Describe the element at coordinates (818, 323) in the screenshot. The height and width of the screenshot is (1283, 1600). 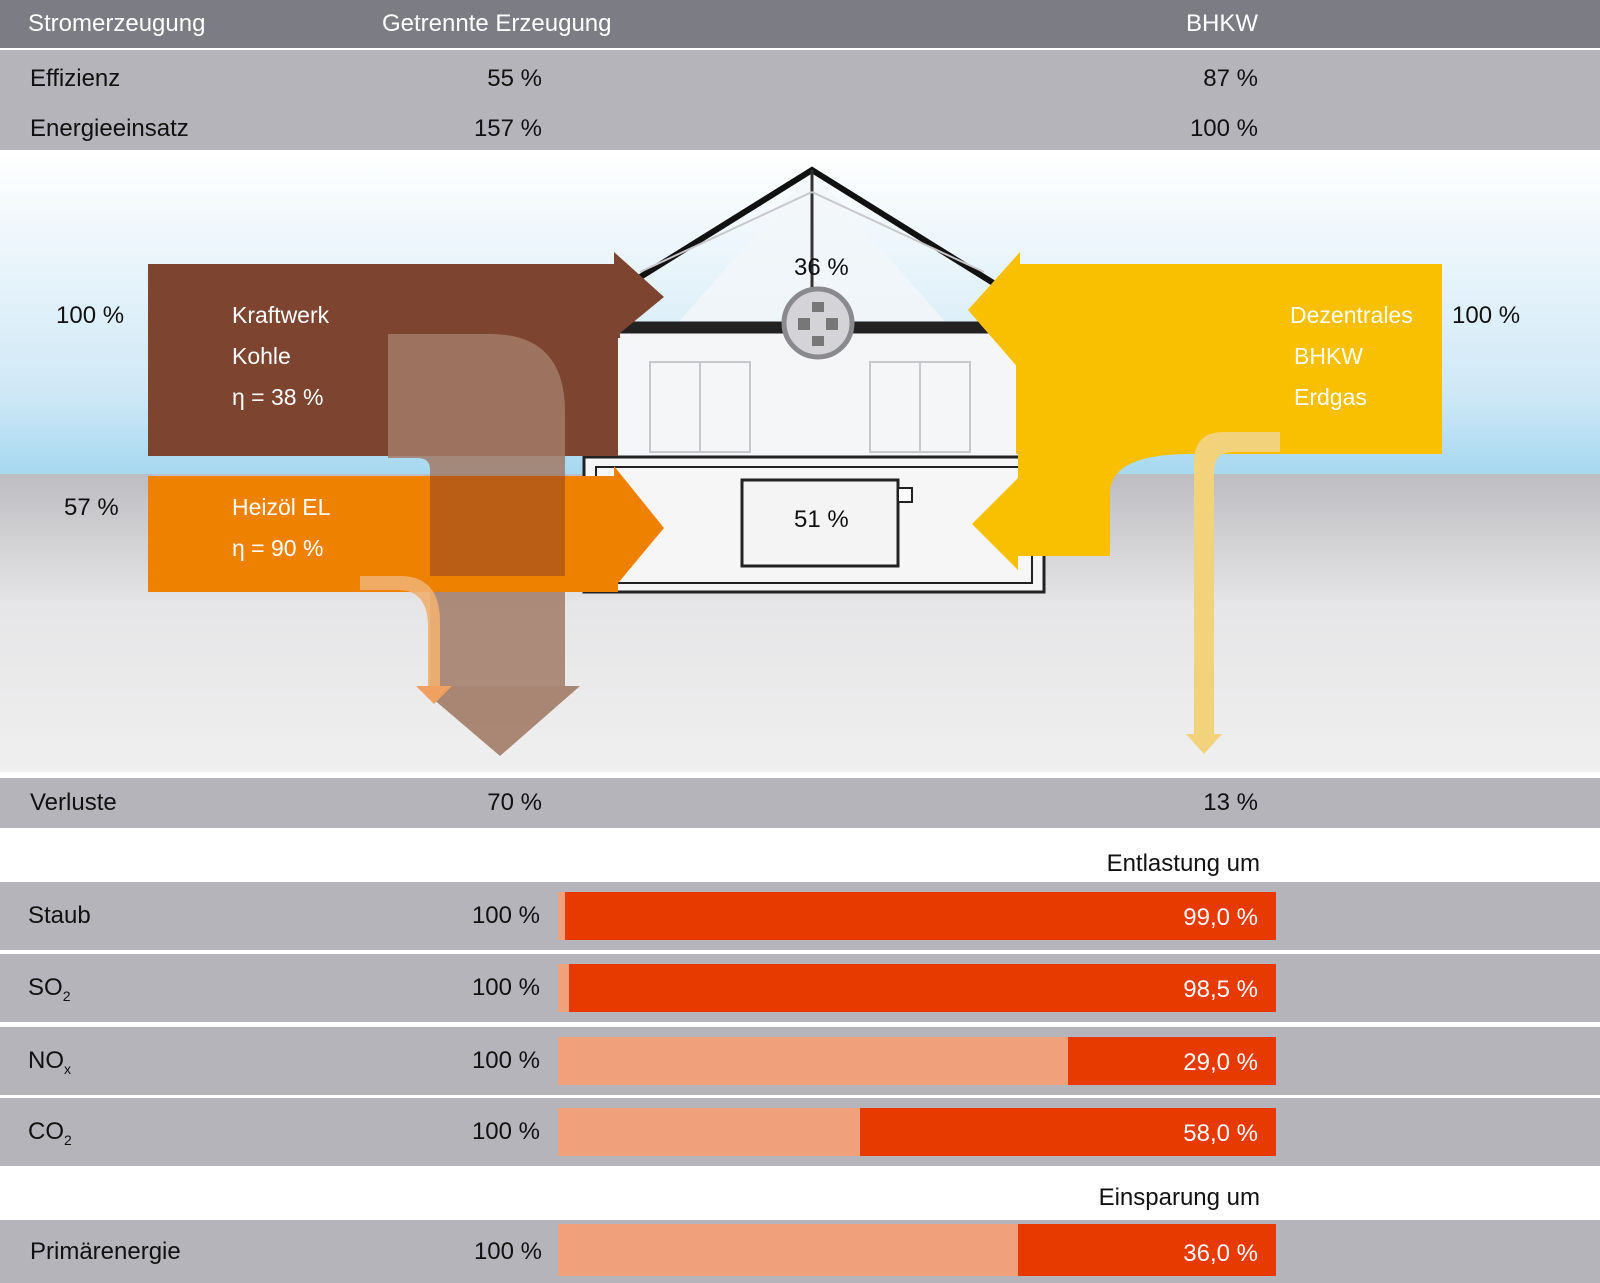
I see `socket-icon` at that location.